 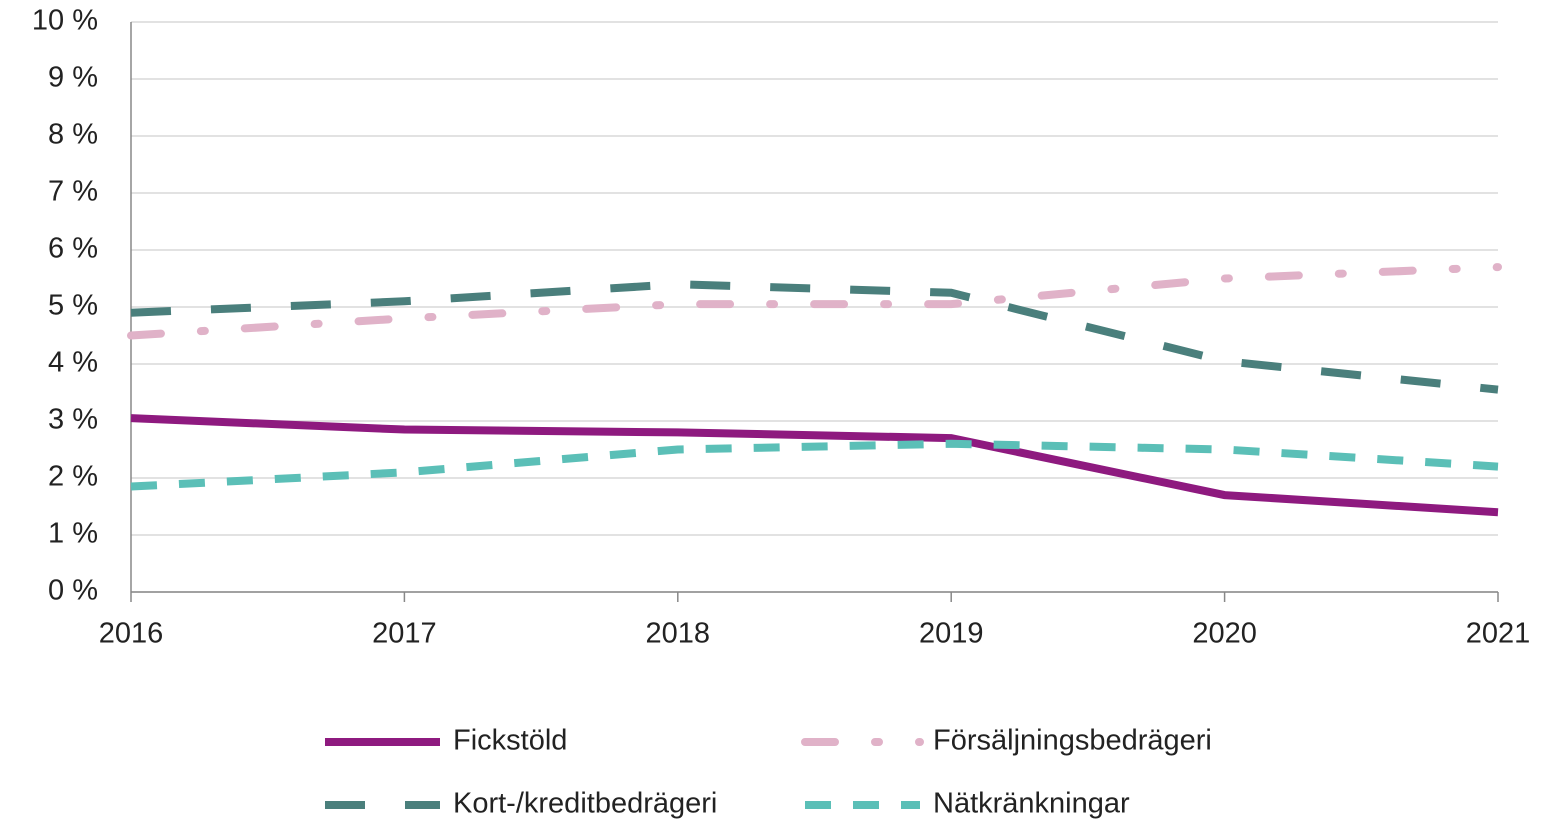 I want to click on y-tick-label: 3 %, so click(x=73, y=420).